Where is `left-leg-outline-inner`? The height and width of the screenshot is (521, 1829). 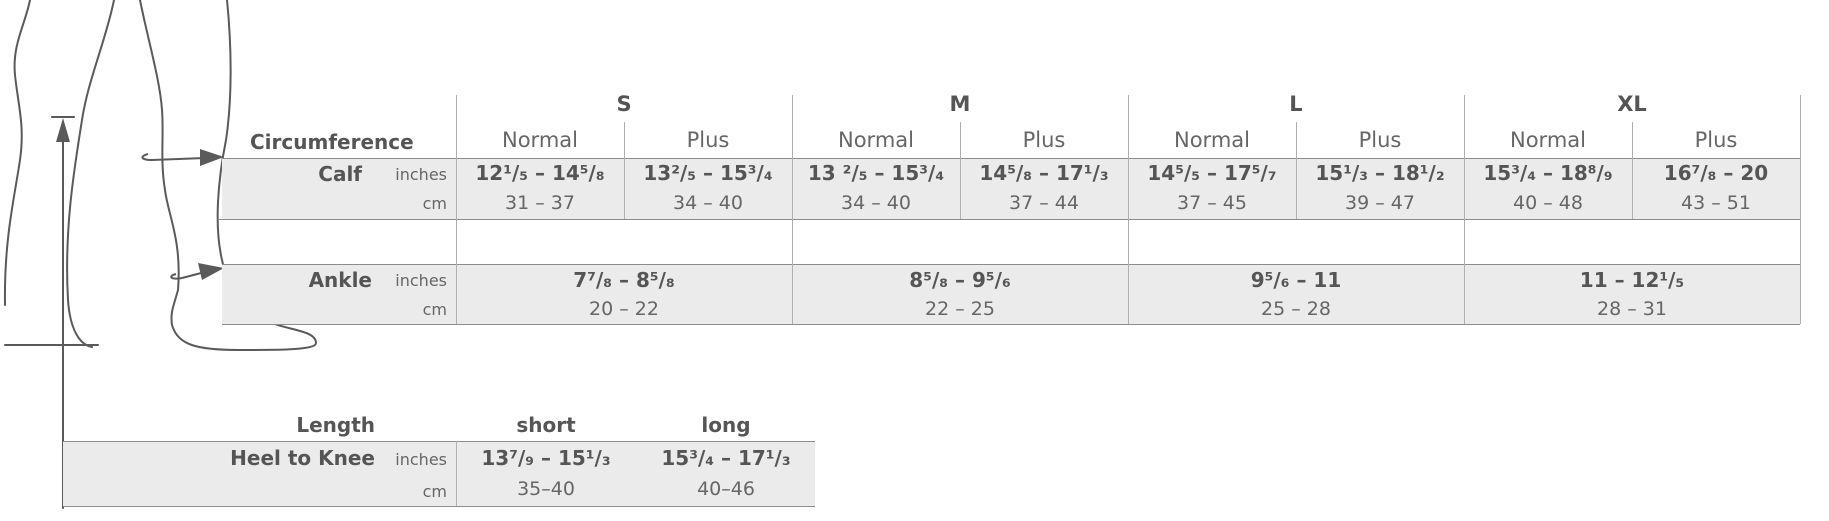
left-leg-outline-inner is located at coordinates (90, 174).